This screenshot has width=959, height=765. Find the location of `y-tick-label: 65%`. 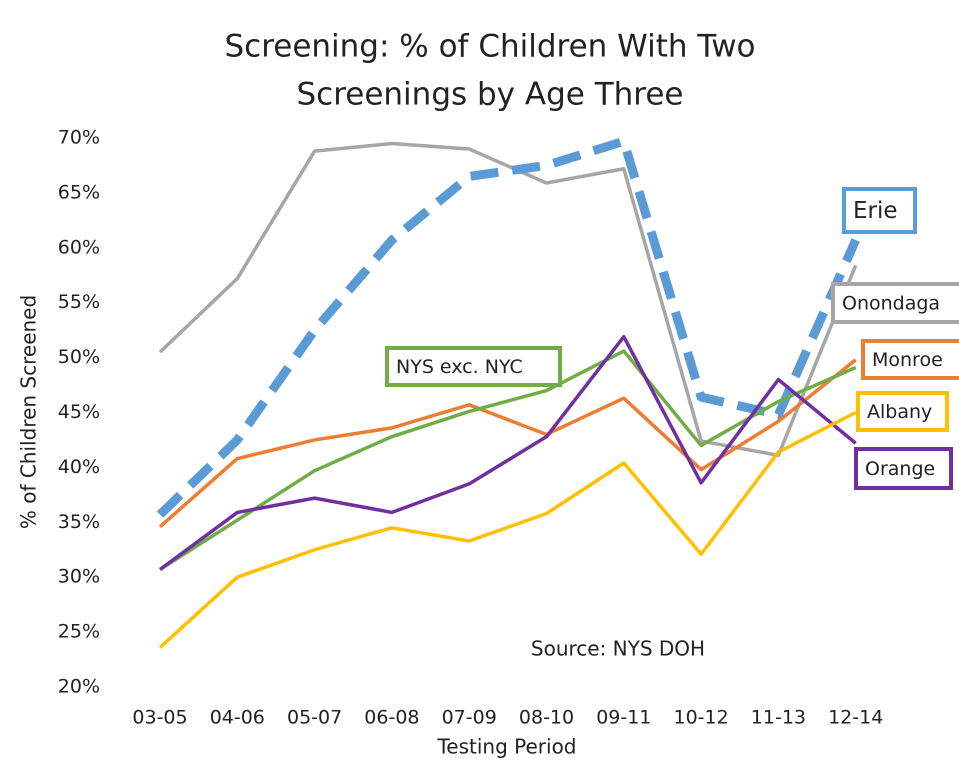

y-tick-label: 65% is located at coordinates (79, 192).